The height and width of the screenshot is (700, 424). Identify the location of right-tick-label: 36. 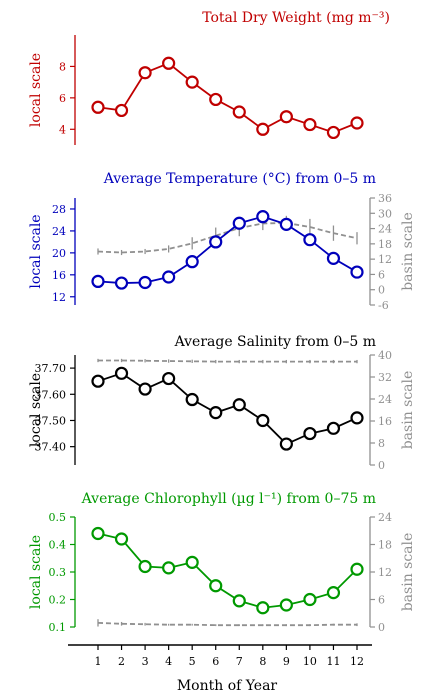
(385, 198).